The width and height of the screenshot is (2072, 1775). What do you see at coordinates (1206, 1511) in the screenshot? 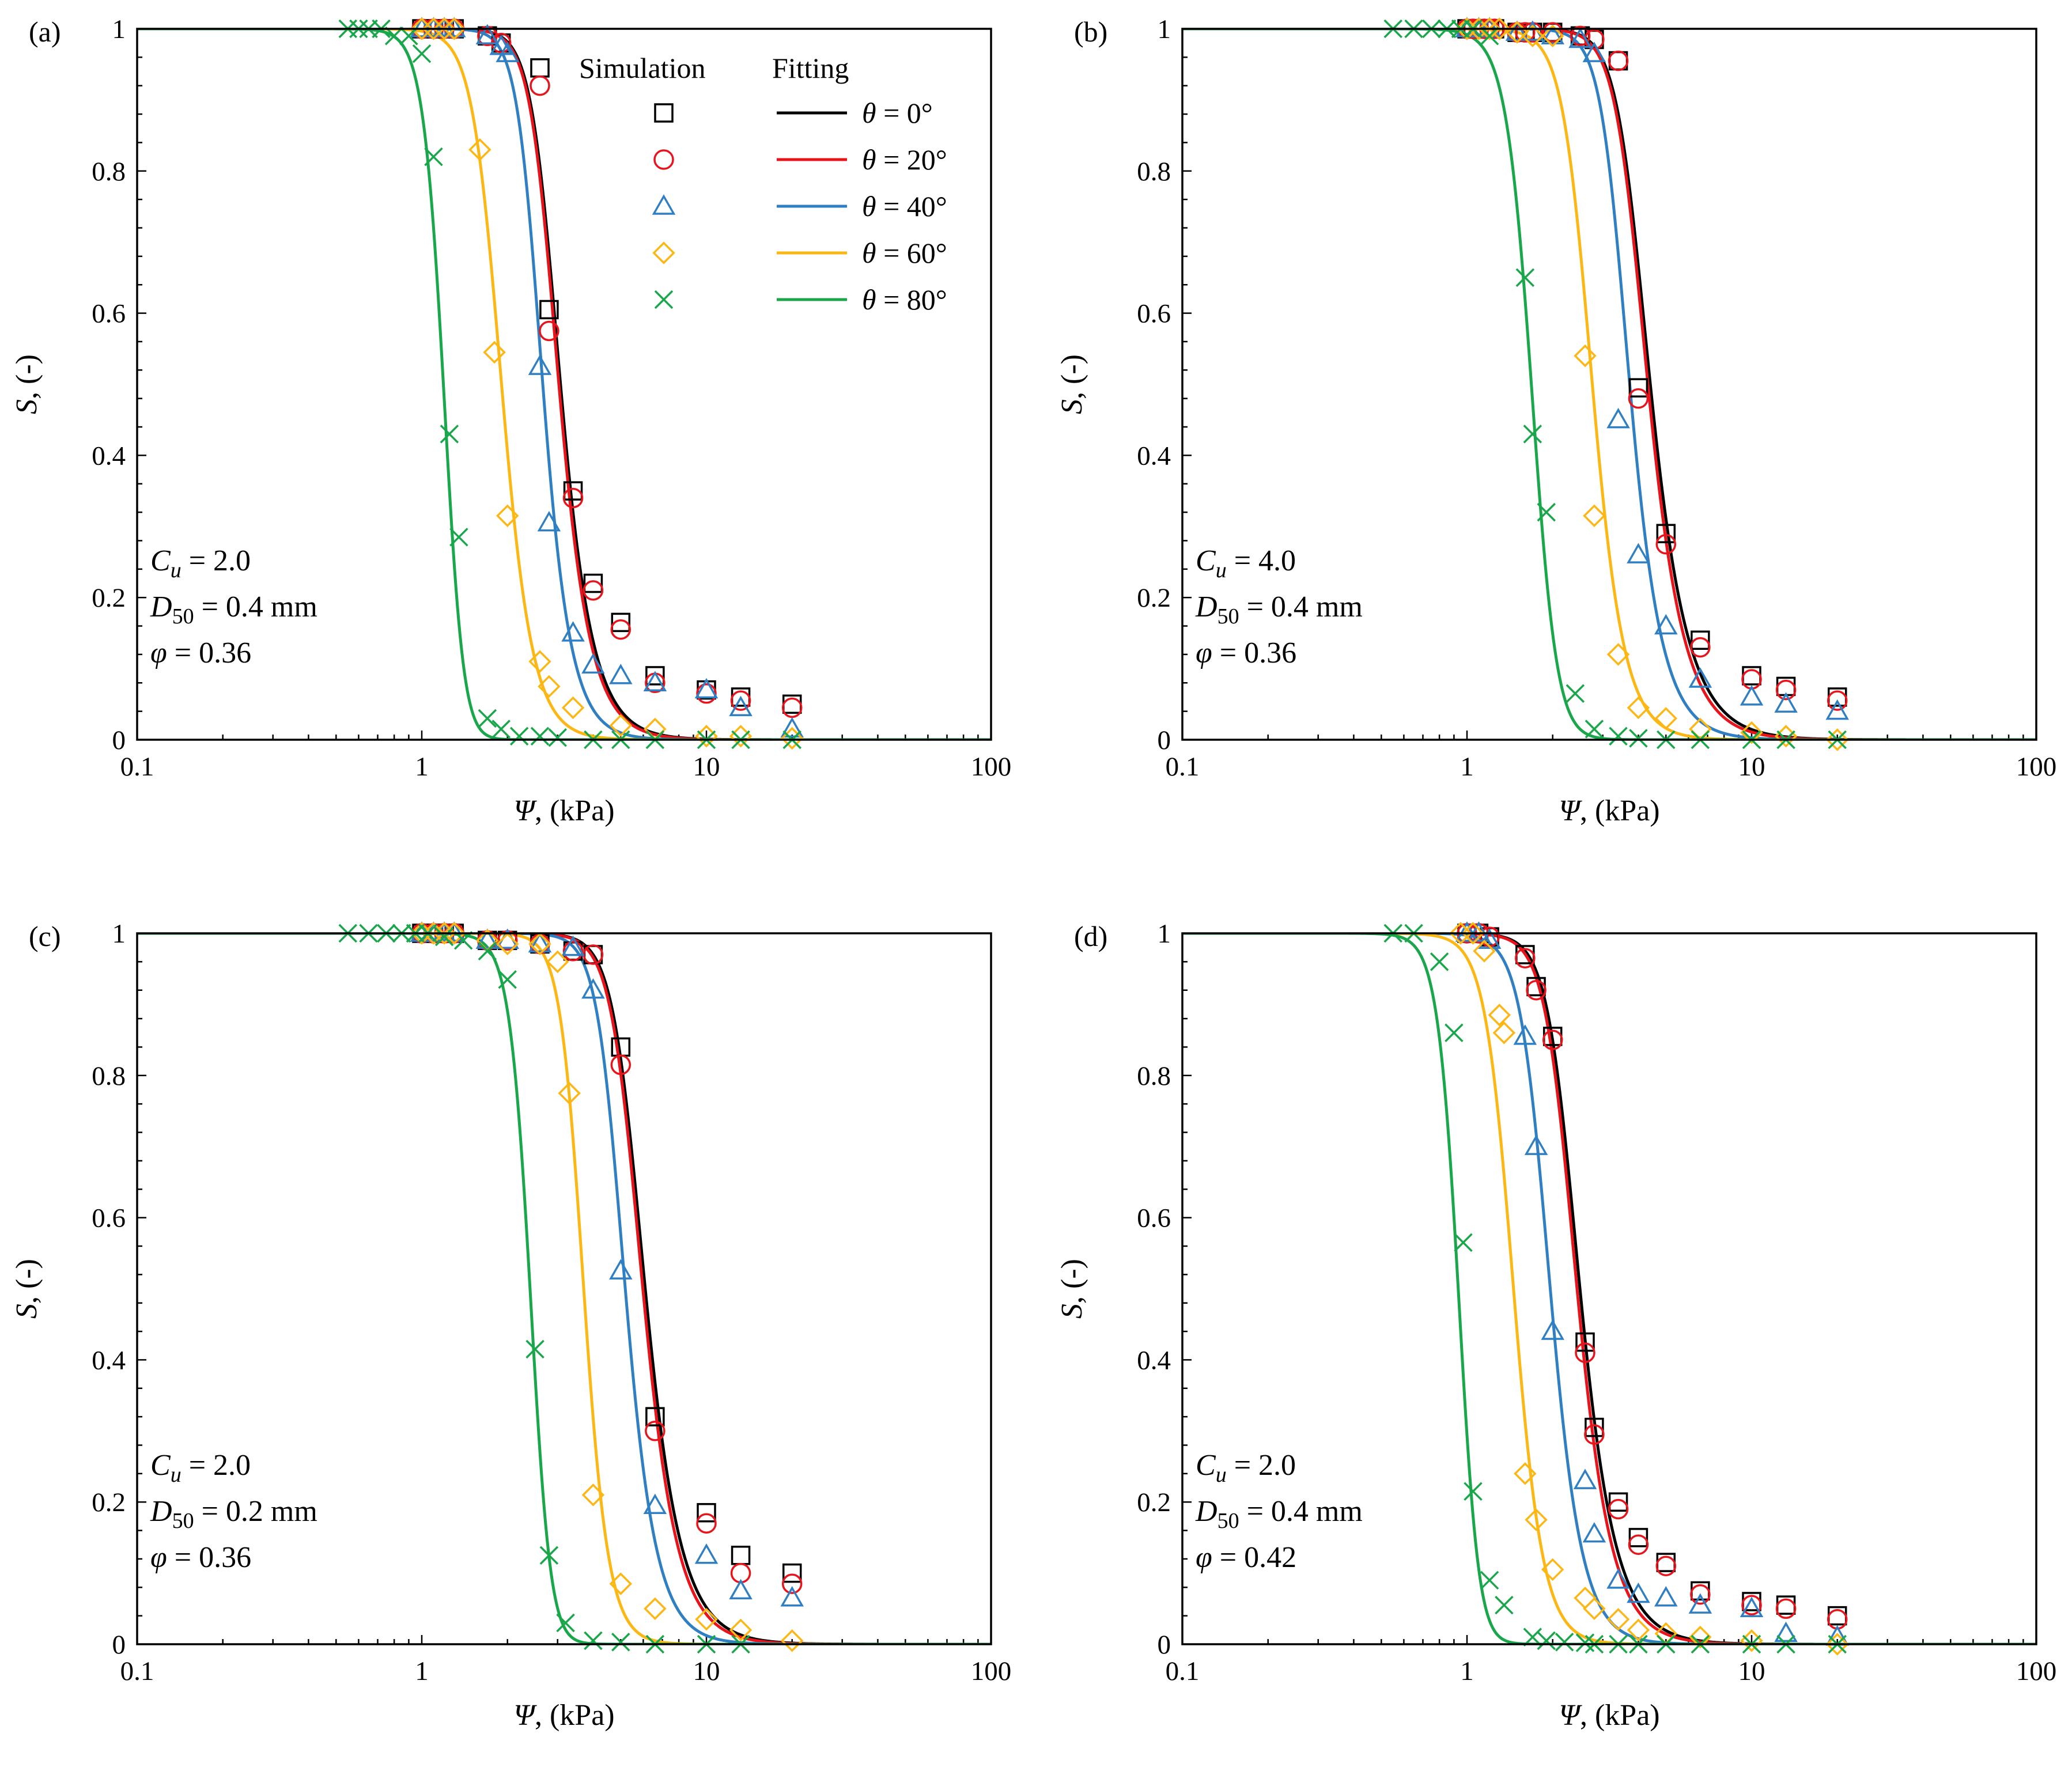
I see `d50-symbol: D` at bounding box center [1206, 1511].